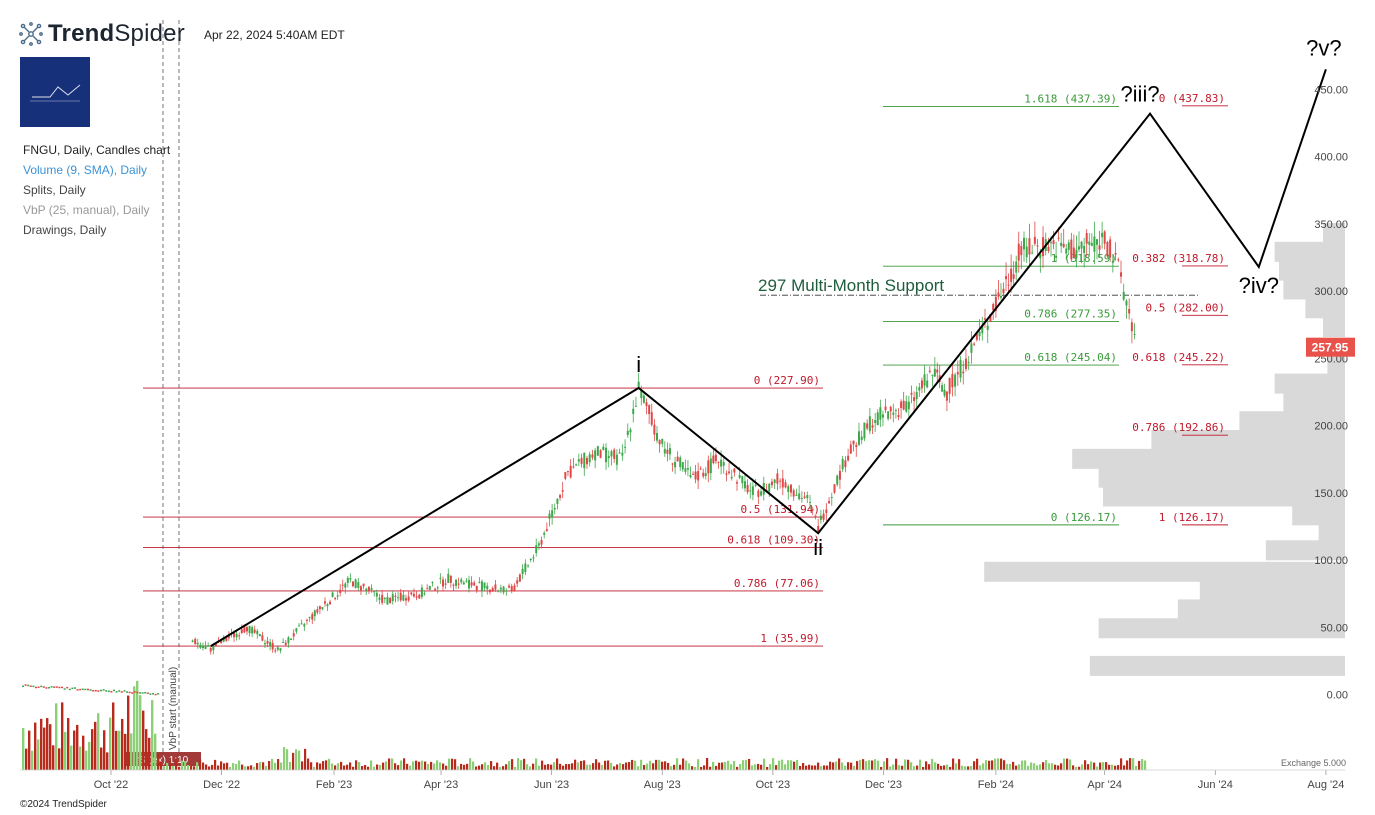 The height and width of the screenshot is (815, 1375). Describe the element at coordinates (31, 34) in the screenshot. I see `spider-logo-icon` at that location.